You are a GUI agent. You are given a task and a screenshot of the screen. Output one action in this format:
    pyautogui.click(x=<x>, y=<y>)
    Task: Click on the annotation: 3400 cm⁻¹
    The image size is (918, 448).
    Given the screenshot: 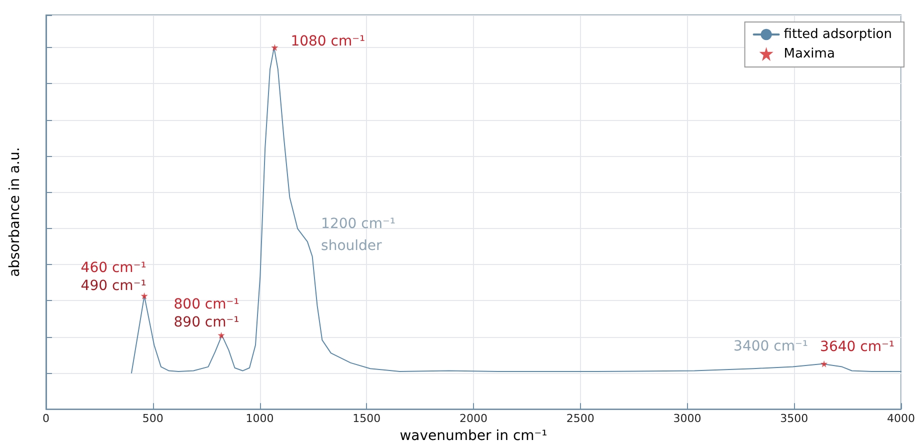 What is the action you would take?
    pyautogui.click(x=771, y=346)
    